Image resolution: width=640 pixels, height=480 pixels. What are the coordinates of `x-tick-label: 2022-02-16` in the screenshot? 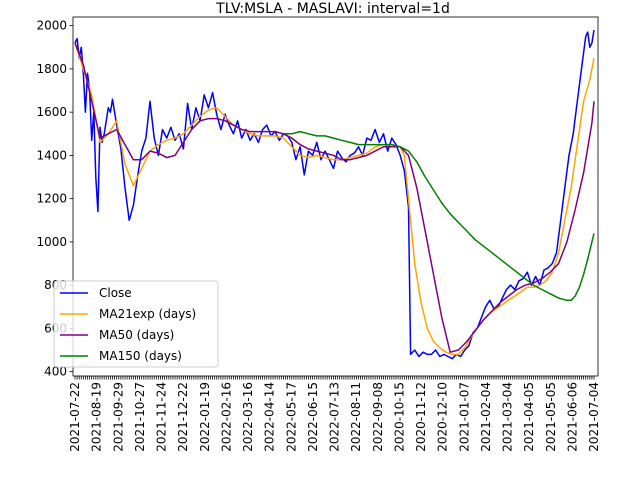 It's located at (226, 417).